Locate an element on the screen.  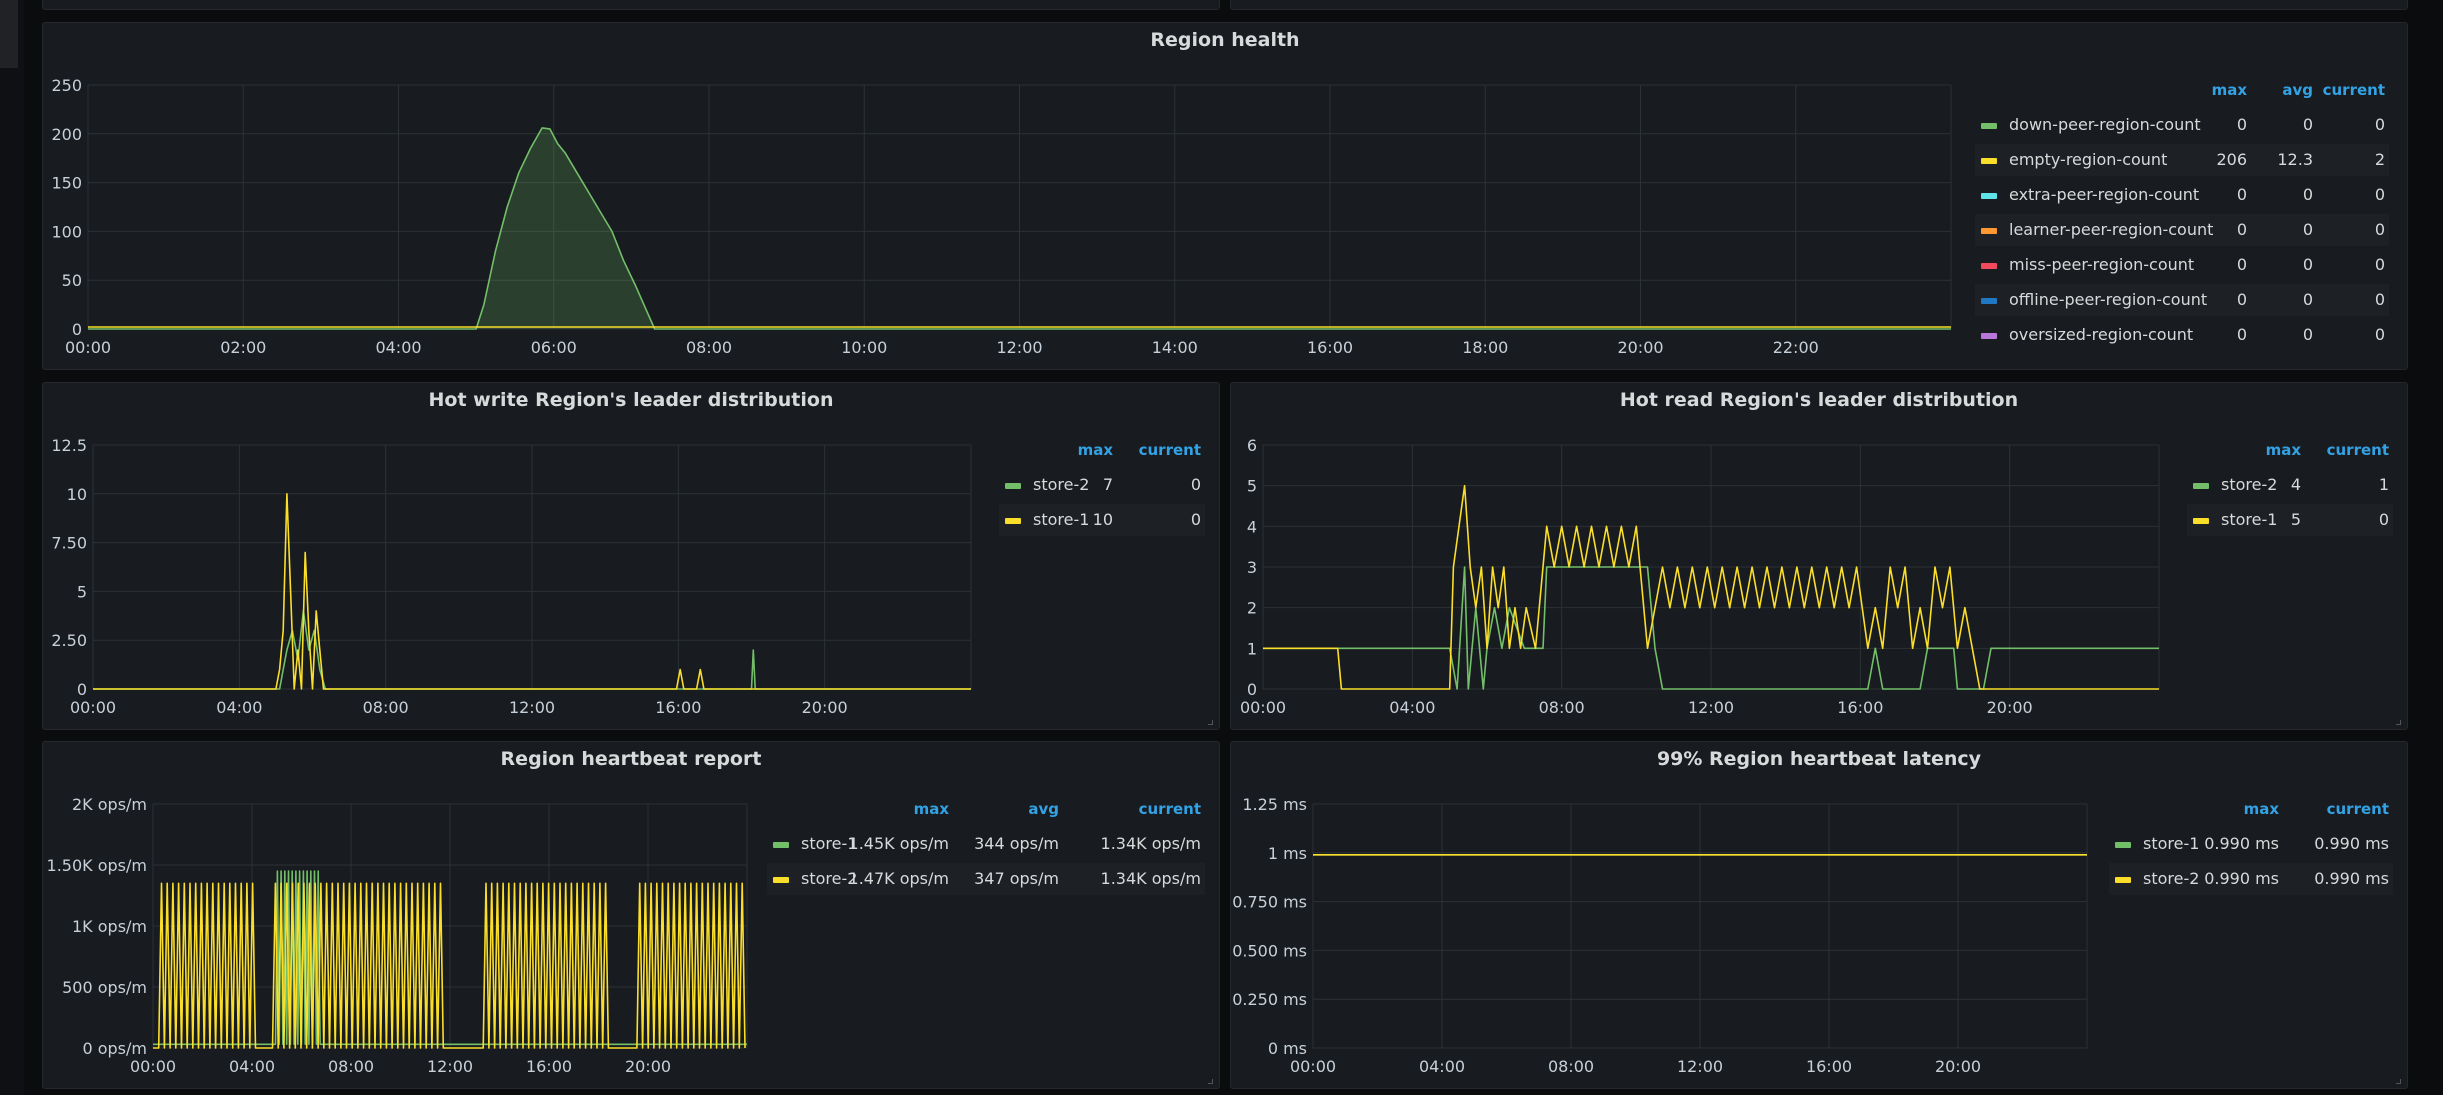
y-tick-label: 3 is located at coordinates (1252, 567).